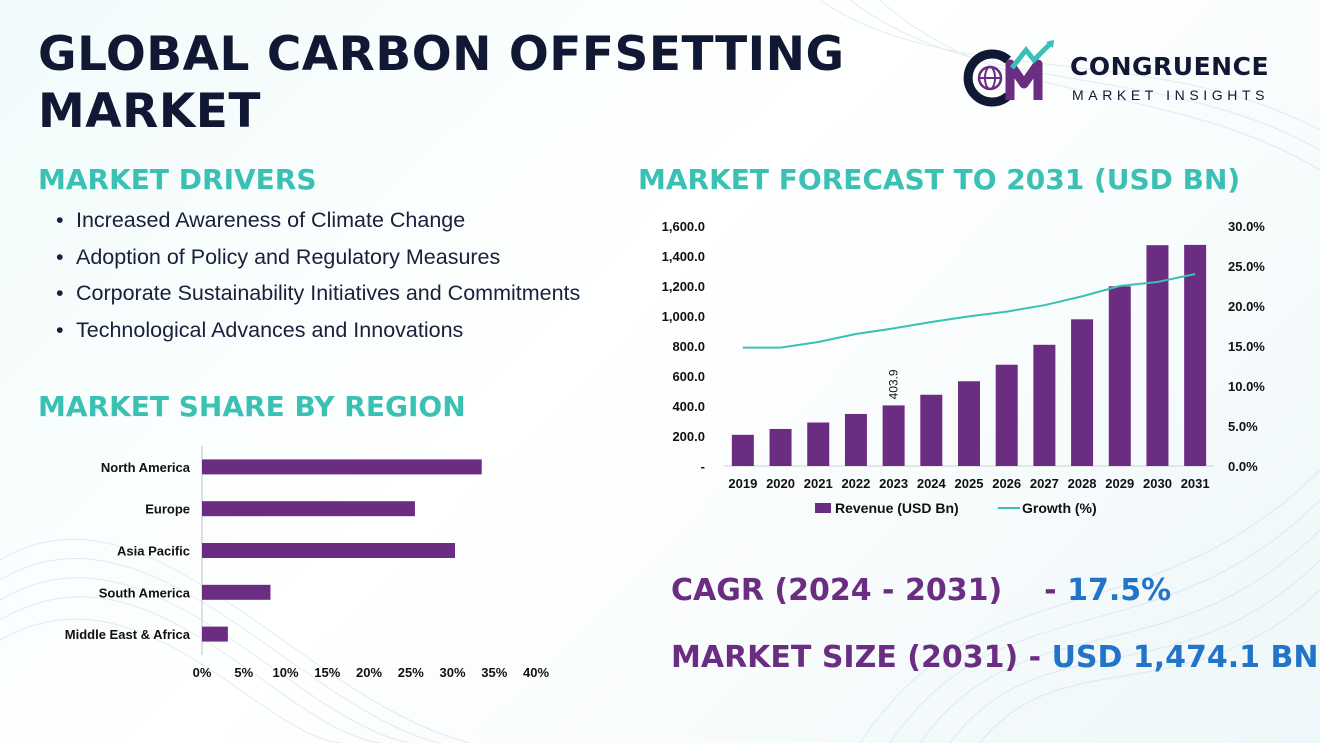  Describe the element at coordinates (1059, 508) in the screenshot. I see `legend-growth-label: Growth (%)` at that location.